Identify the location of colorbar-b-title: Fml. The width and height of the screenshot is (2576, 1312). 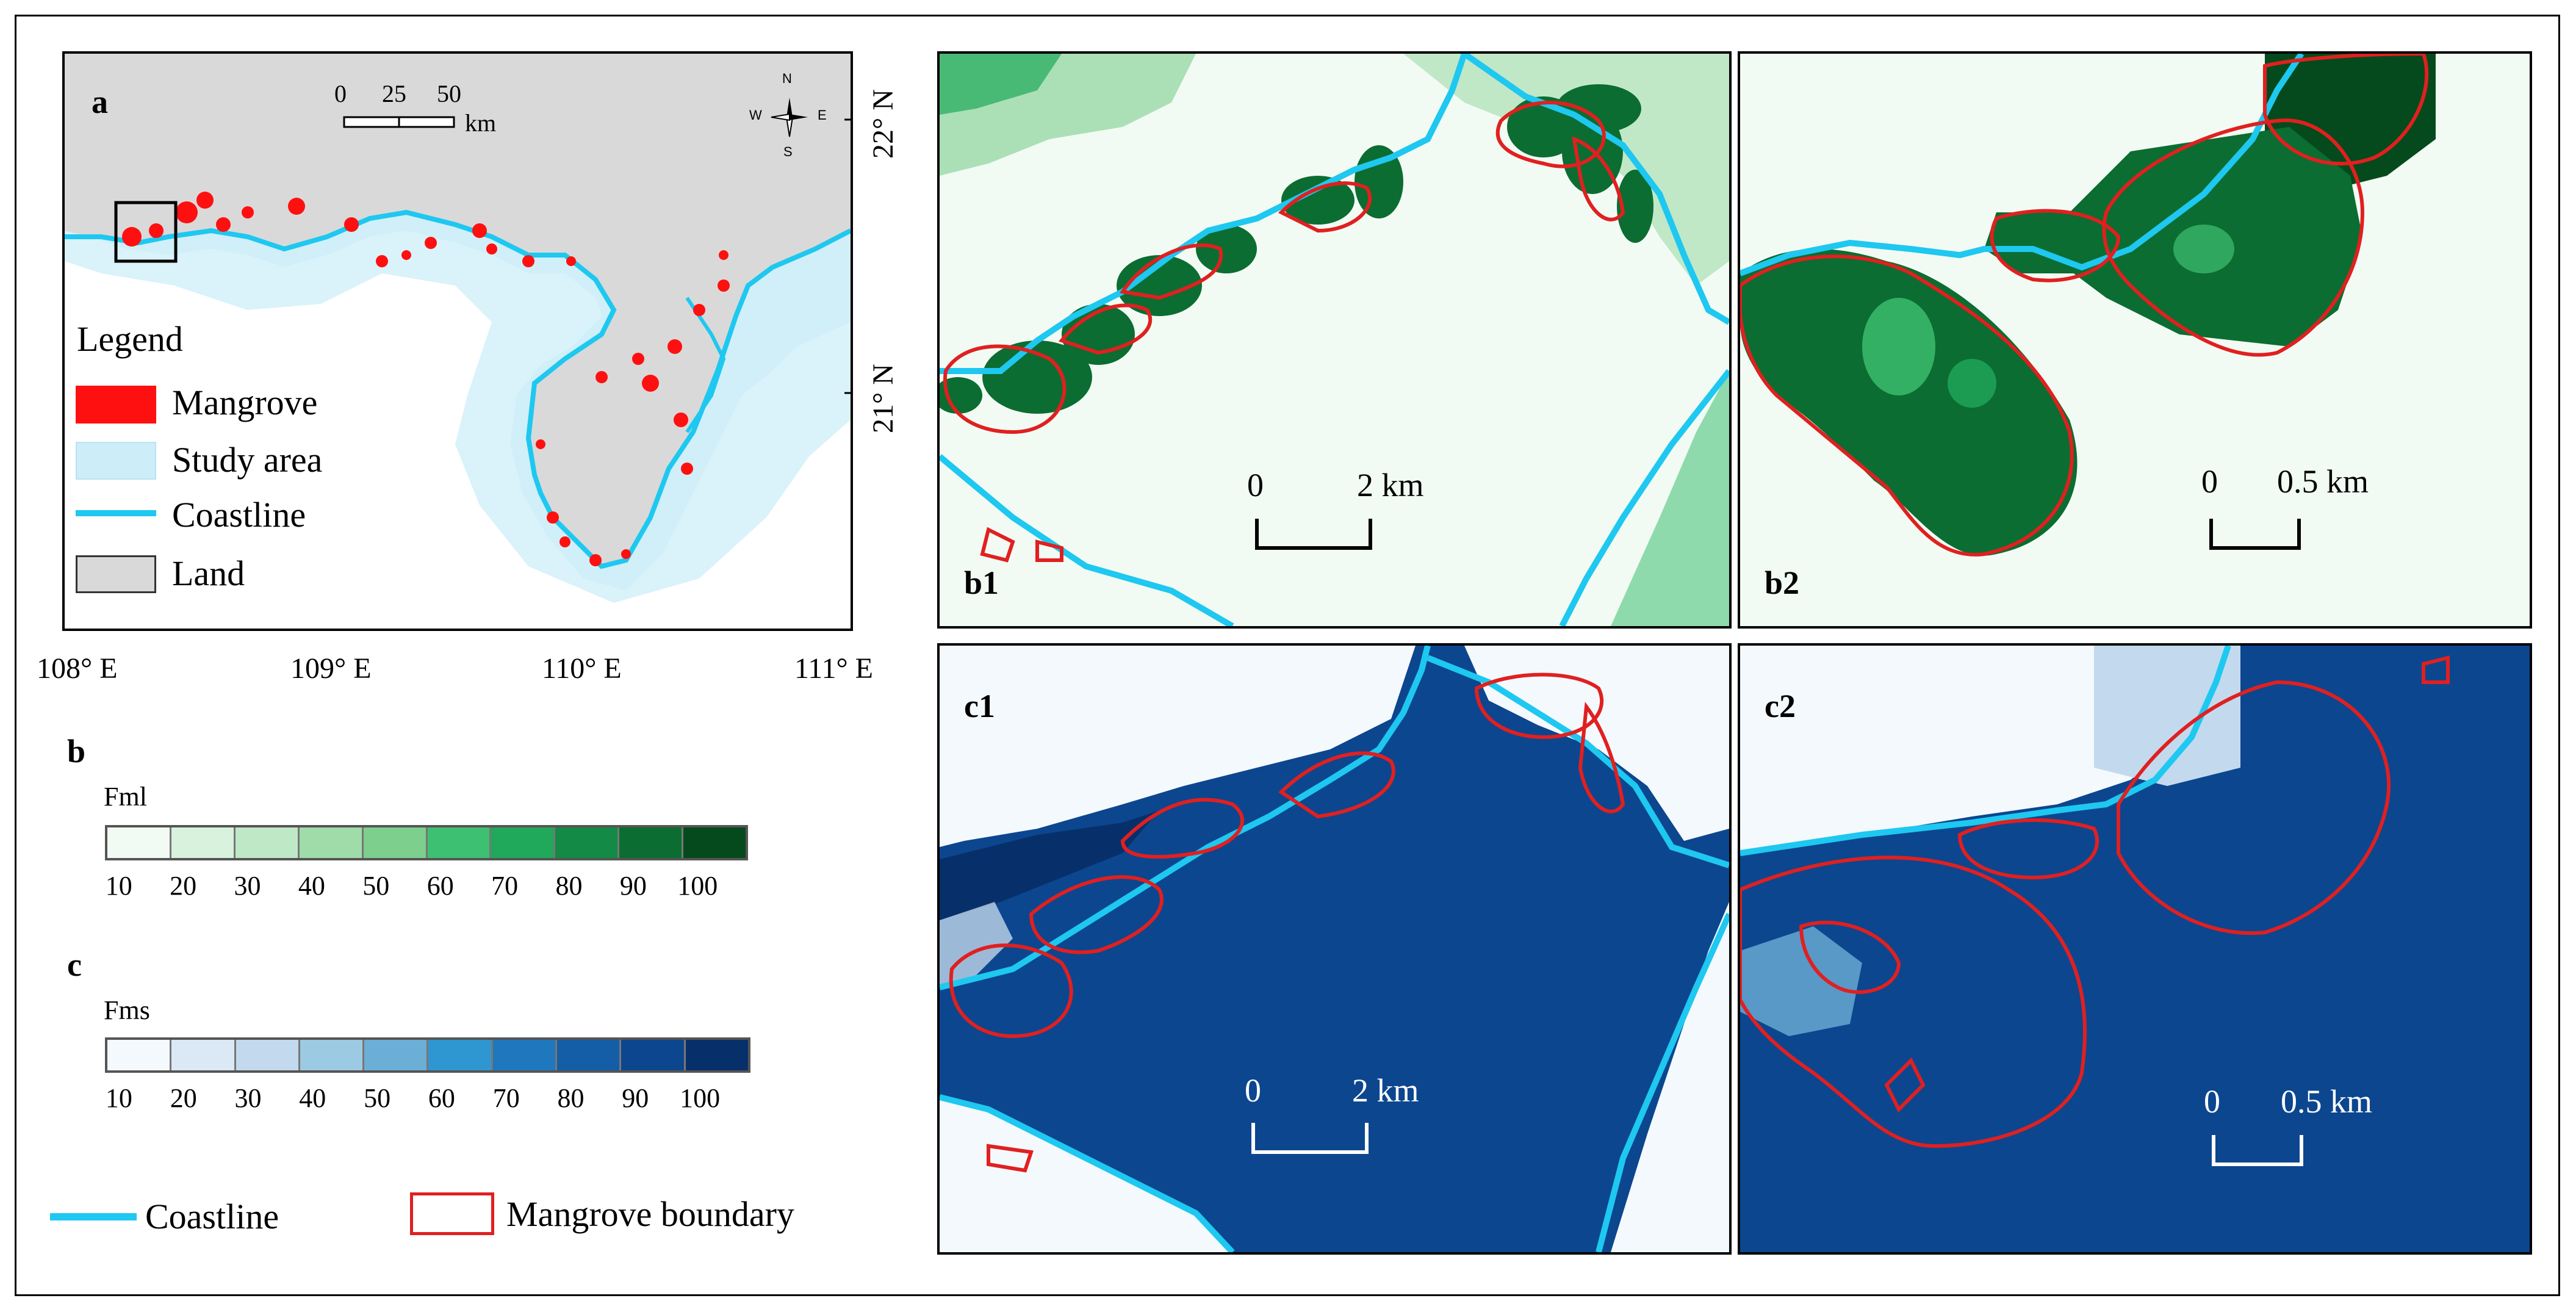
(125, 797).